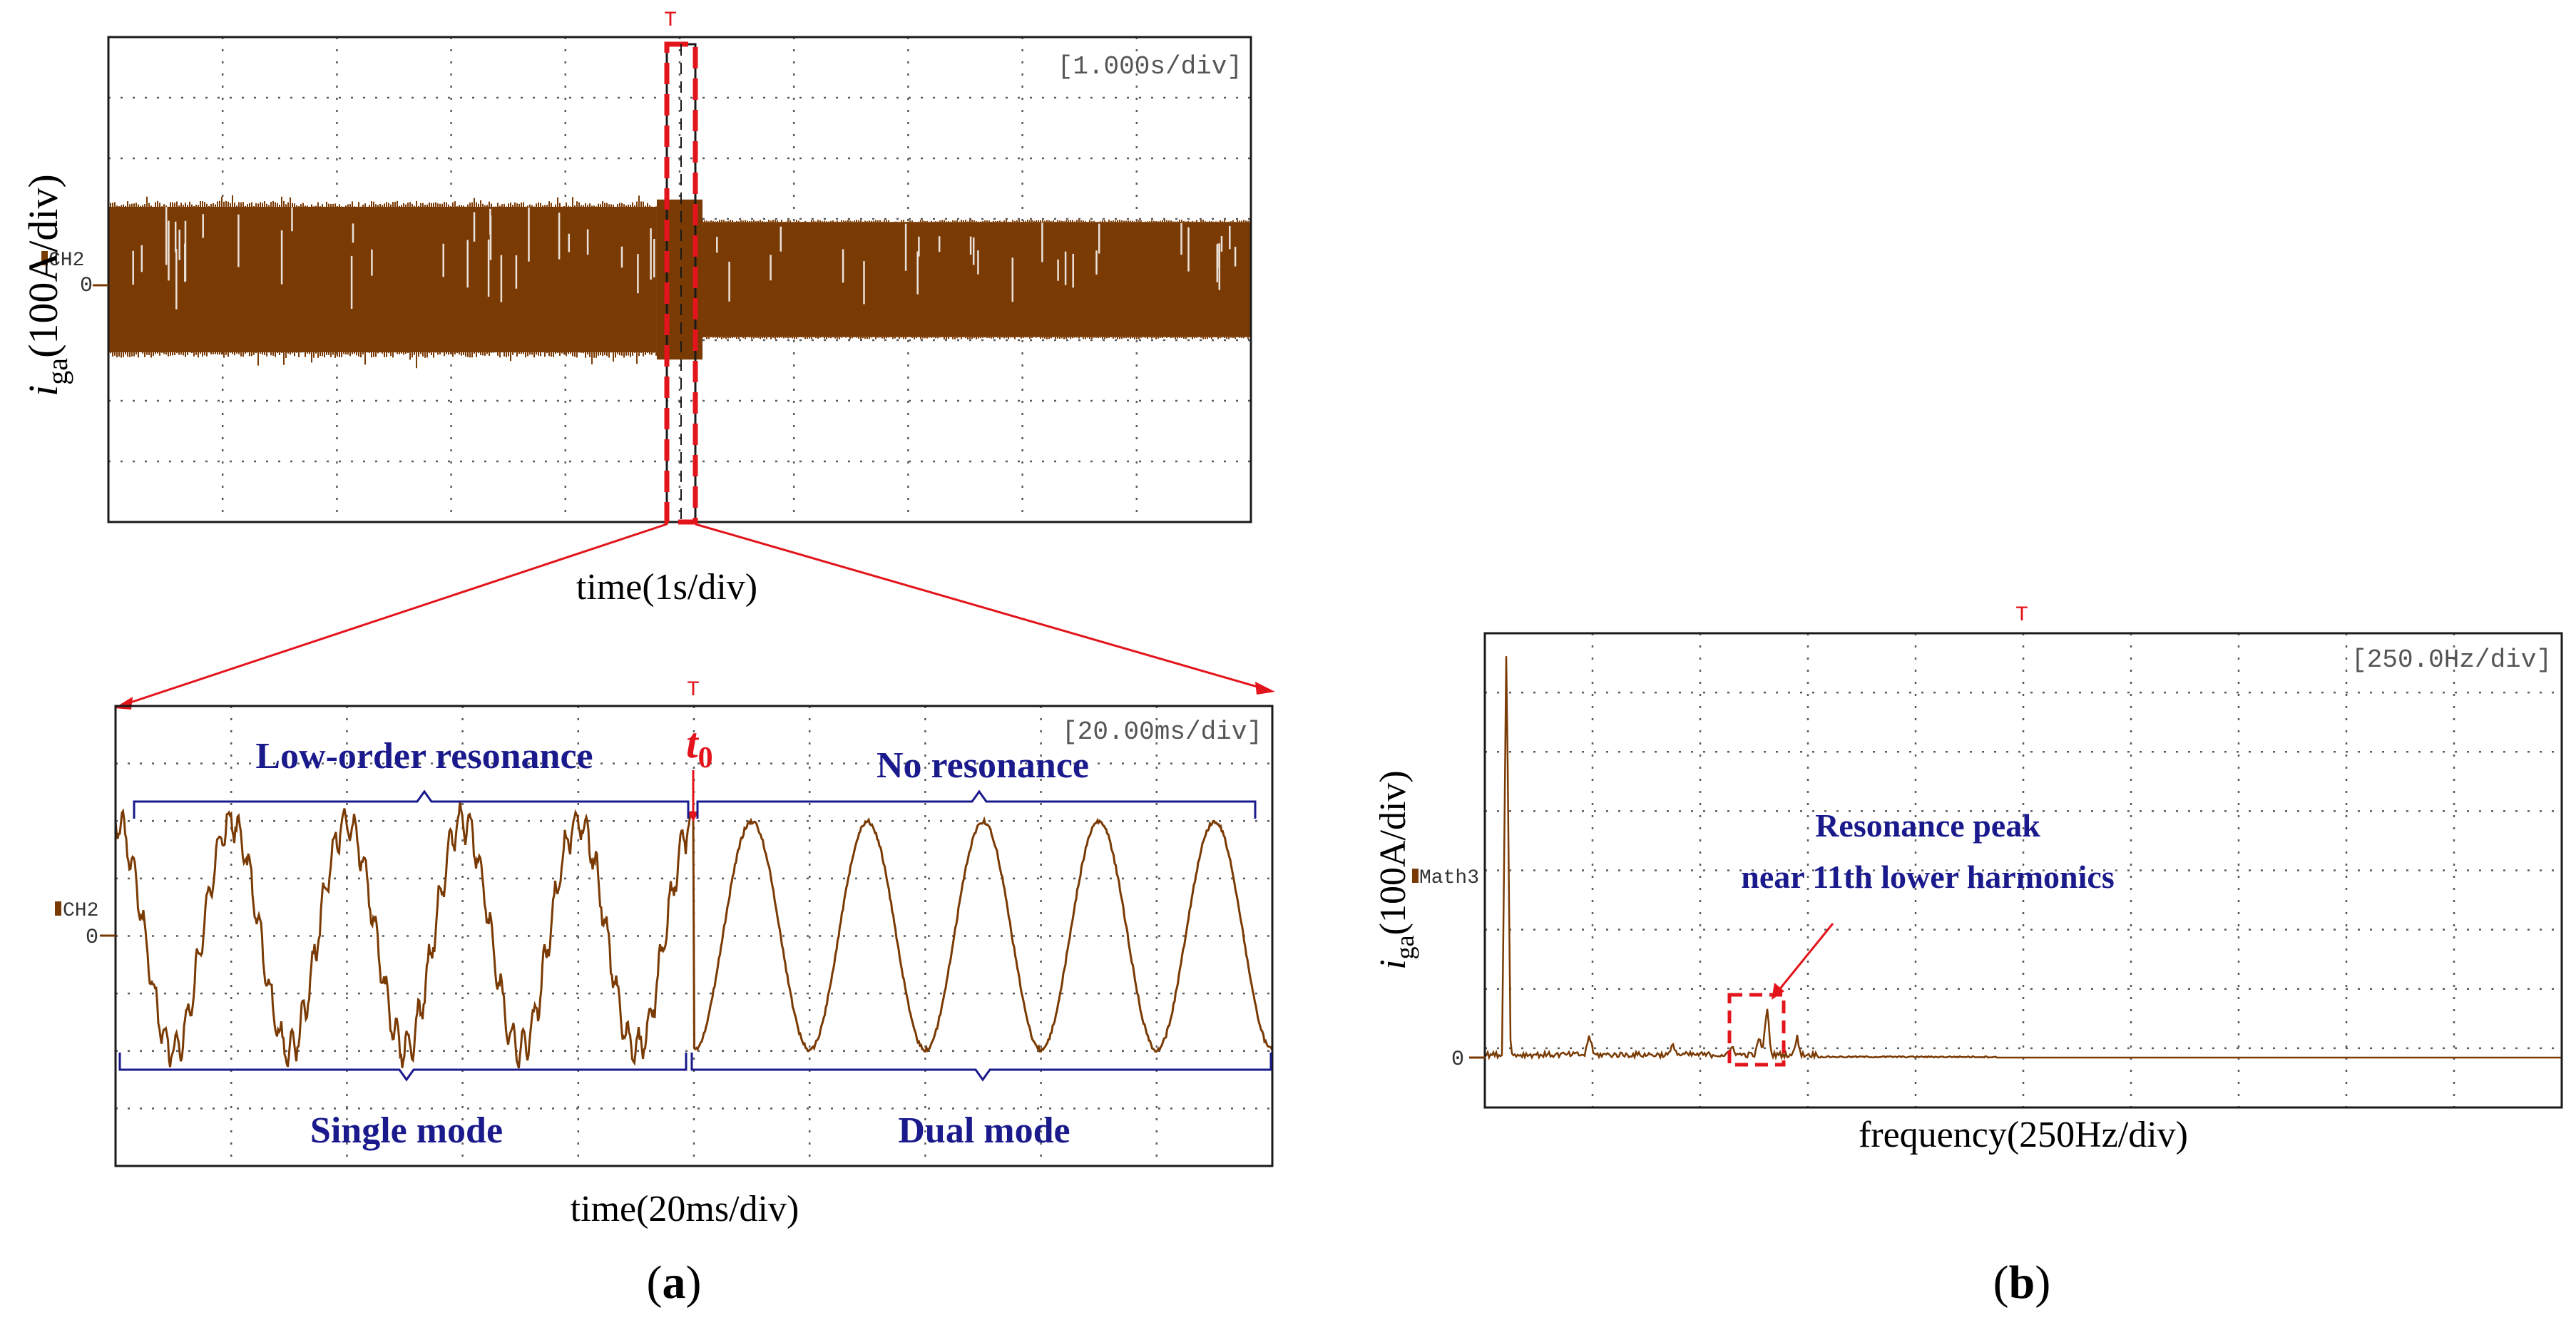  Describe the element at coordinates (1150, 66) in the screenshot. I see `top-scale-text: [1.000s/div]` at that location.